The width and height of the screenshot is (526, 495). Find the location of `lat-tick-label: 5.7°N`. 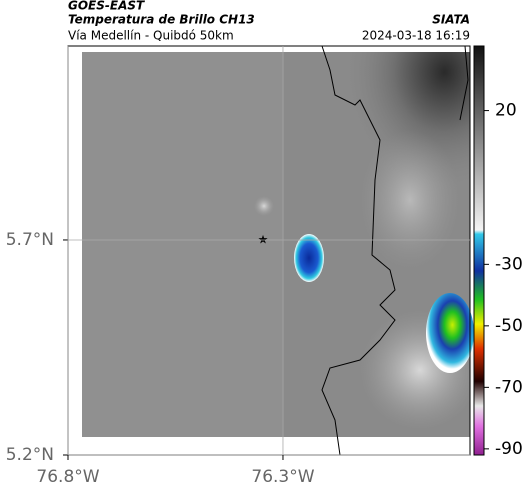

lat-tick-label: 5.7°N is located at coordinates (30, 240).